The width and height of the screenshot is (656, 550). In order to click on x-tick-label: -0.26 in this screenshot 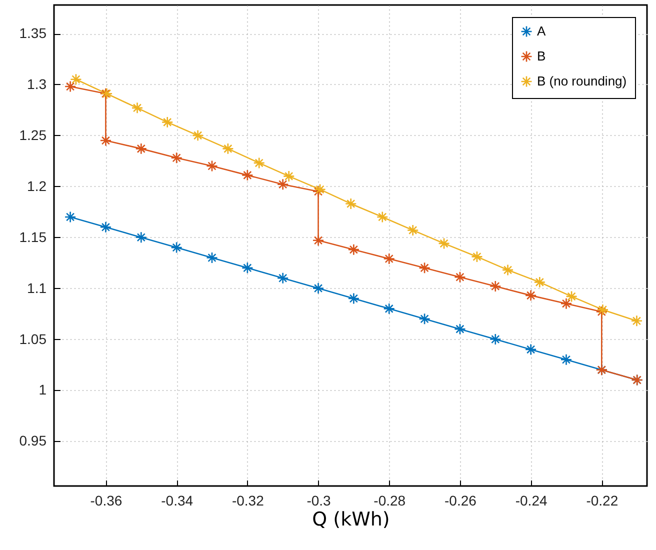, I will do `click(460, 500)`.